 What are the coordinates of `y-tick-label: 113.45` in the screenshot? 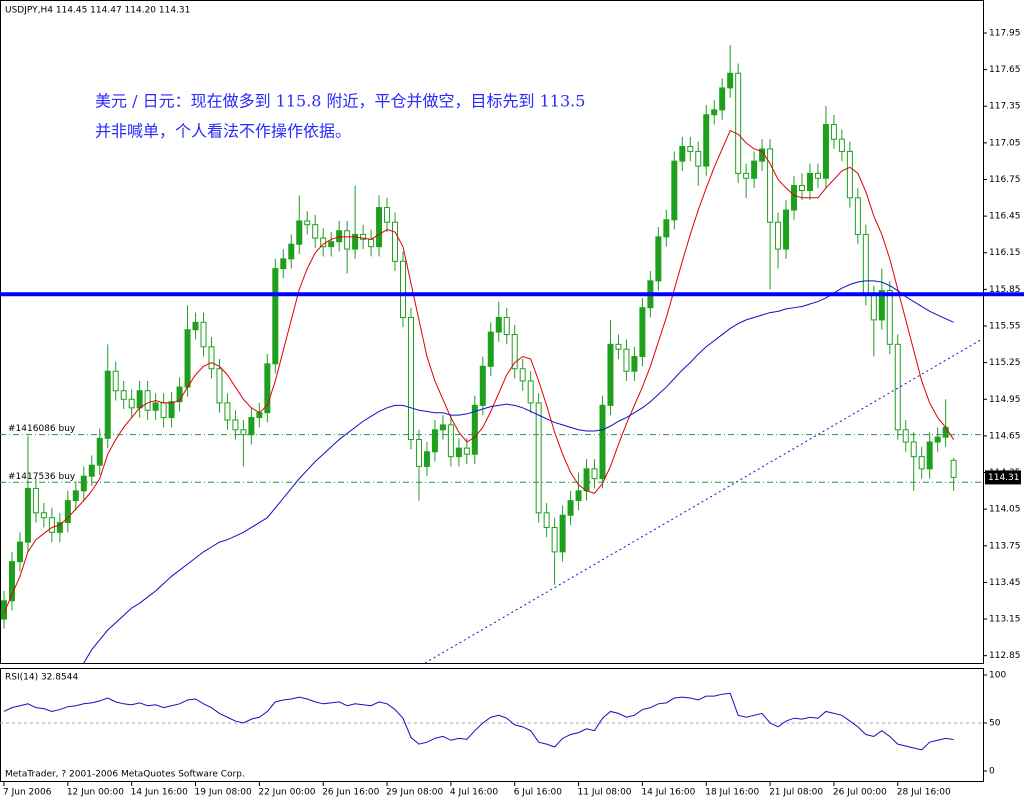 It's located at (1005, 583).